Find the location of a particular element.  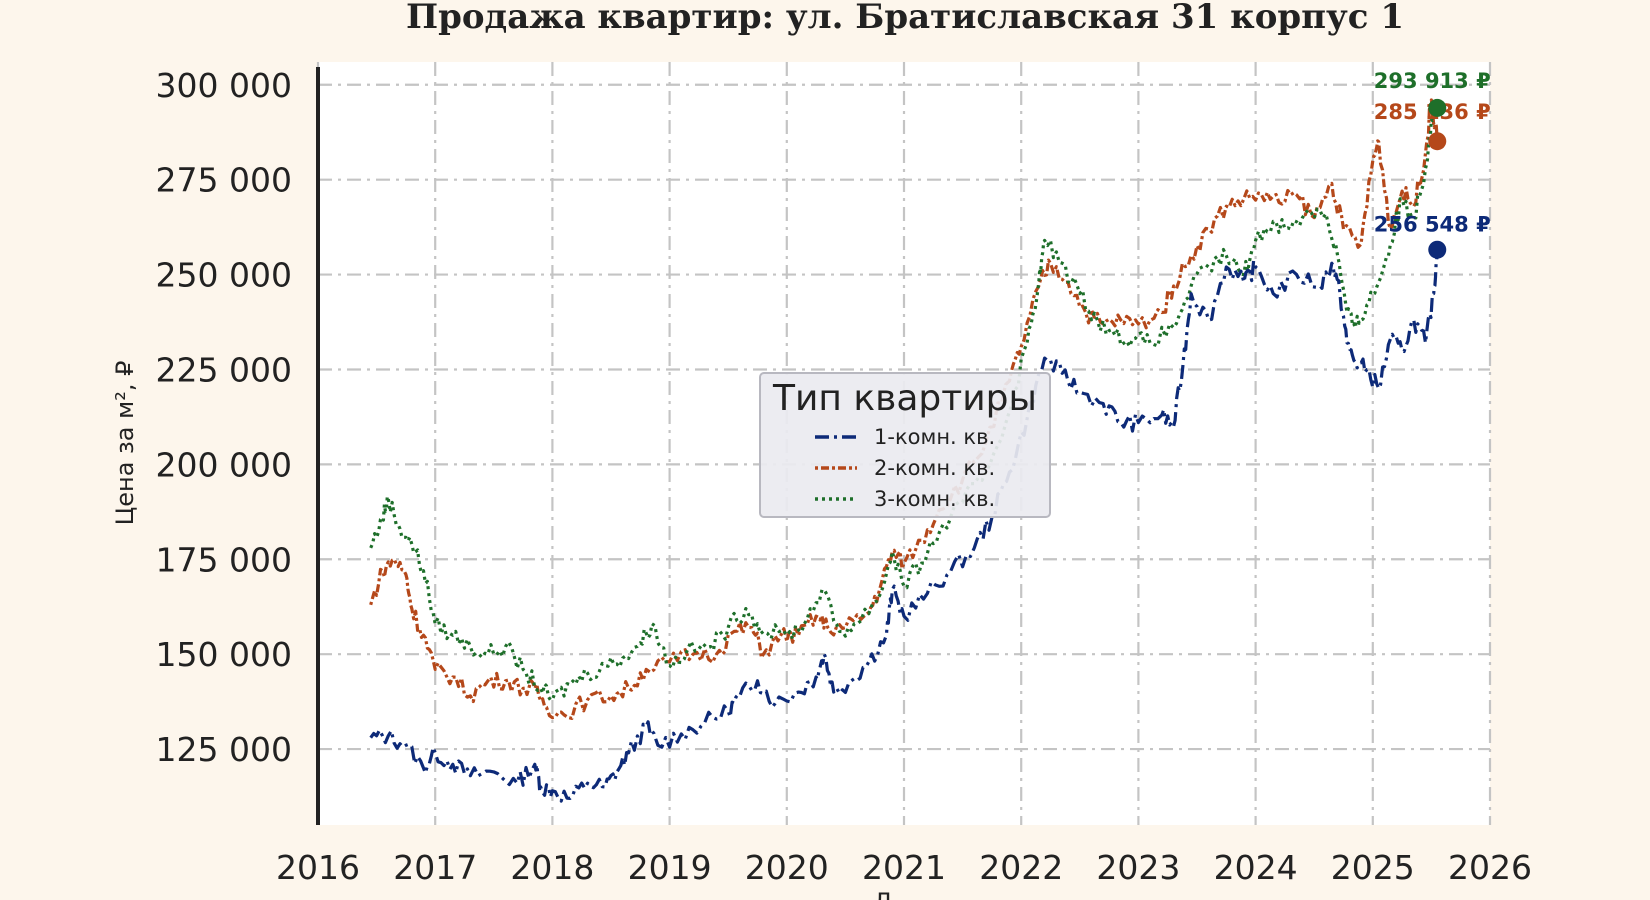

legend-title: Тип квартиры is located at coordinates (904, 398).